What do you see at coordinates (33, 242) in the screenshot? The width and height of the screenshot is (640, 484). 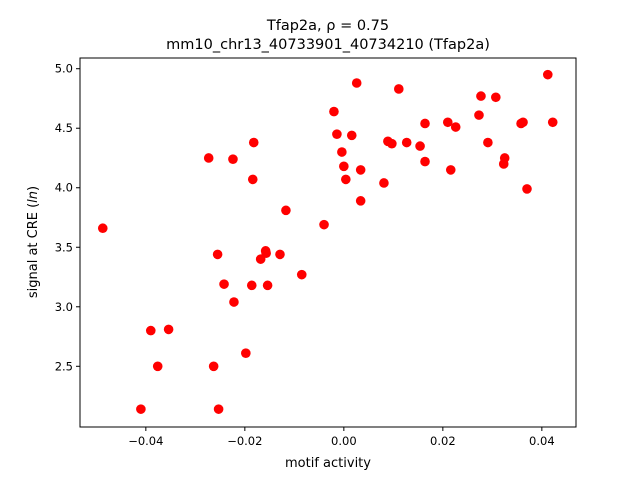 I see `y-axis-label: signal at CRE (ln)` at bounding box center [33, 242].